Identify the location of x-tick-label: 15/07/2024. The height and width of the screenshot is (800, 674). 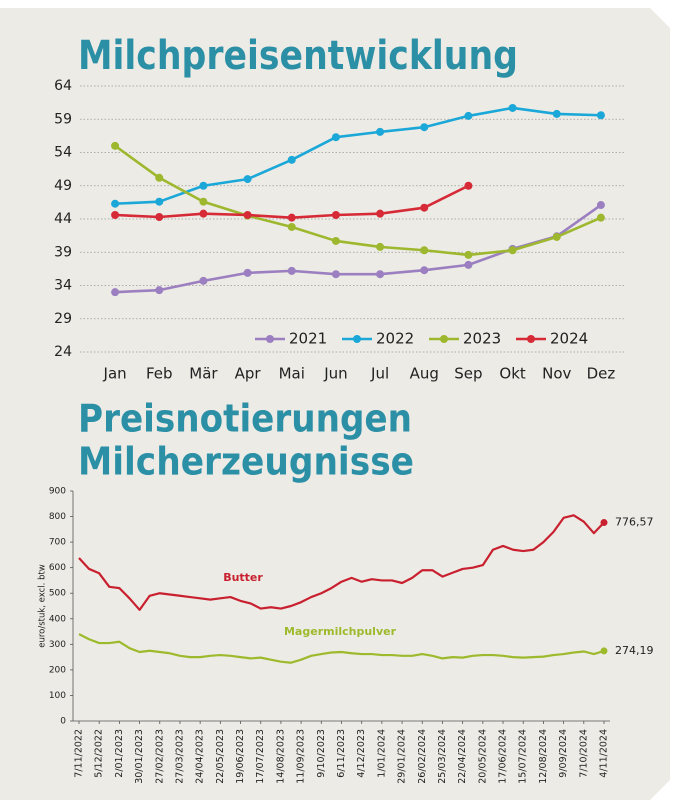
(523, 756).